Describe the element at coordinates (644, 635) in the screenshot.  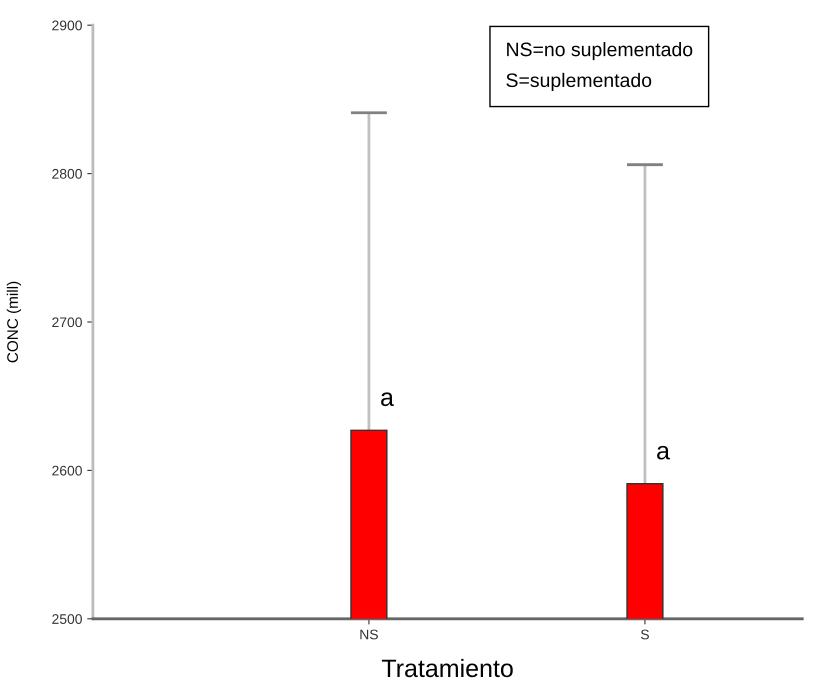
I see `x-tick-label: S` at that location.